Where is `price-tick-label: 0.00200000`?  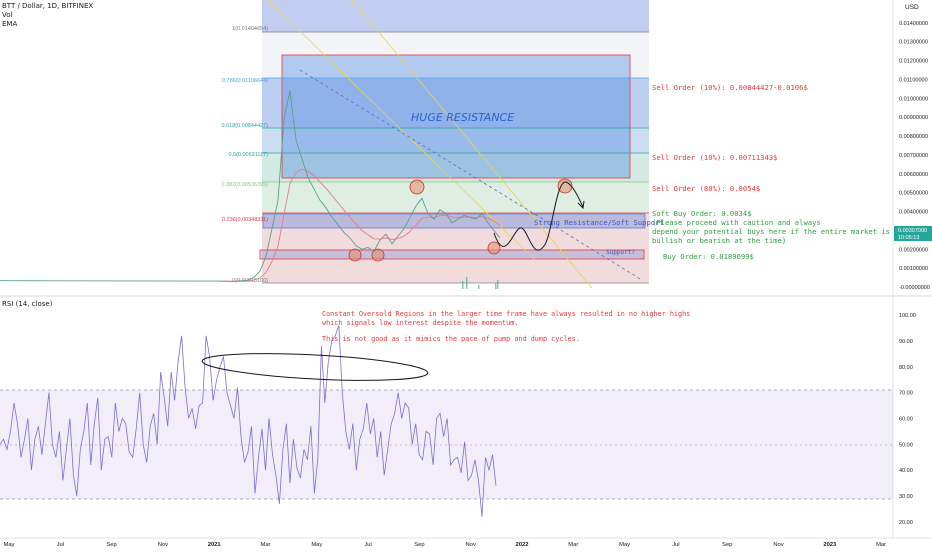
price-tick-label: 0.00200000 is located at coordinates (913, 250).